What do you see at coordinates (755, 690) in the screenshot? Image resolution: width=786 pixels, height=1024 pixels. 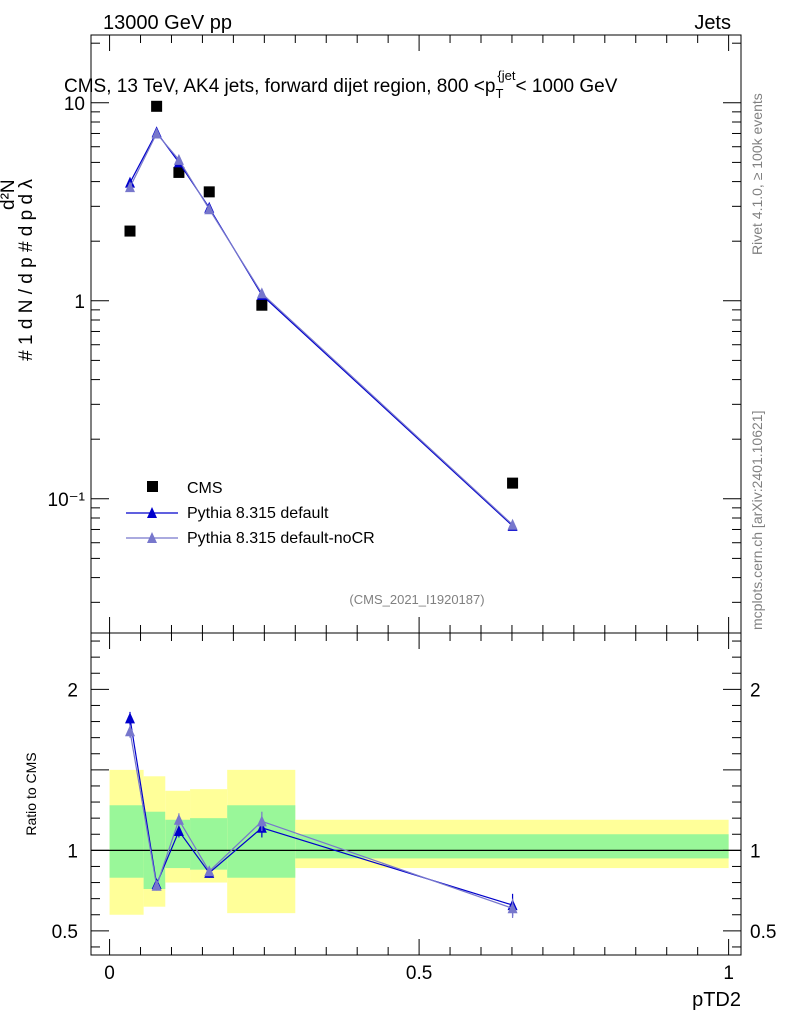 I see `ratio-y-tick-label-right: 2` at bounding box center [755, 690].